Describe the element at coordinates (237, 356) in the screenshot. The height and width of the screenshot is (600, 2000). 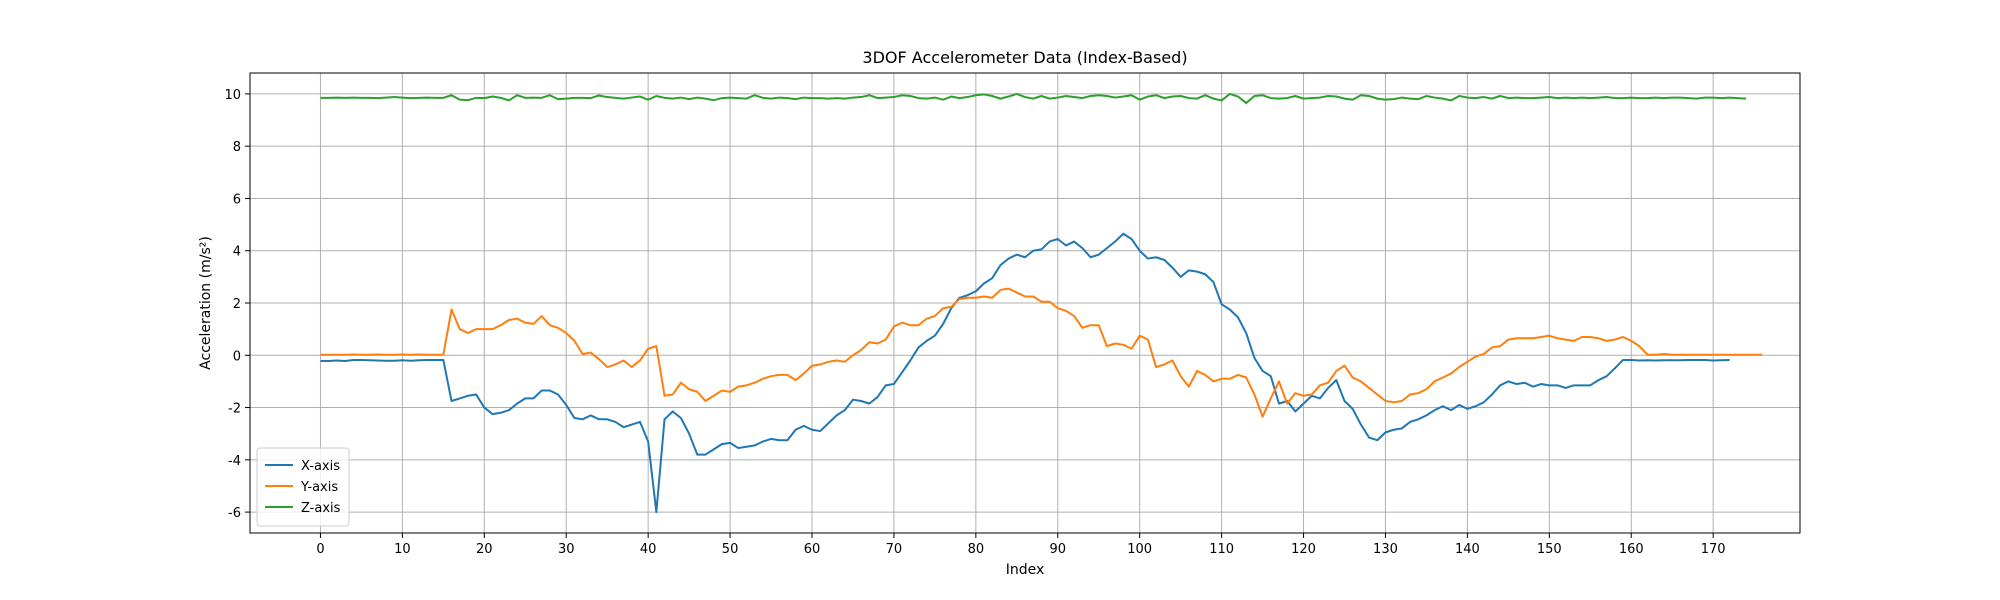
I see `y-tick-label: 0` at that location.